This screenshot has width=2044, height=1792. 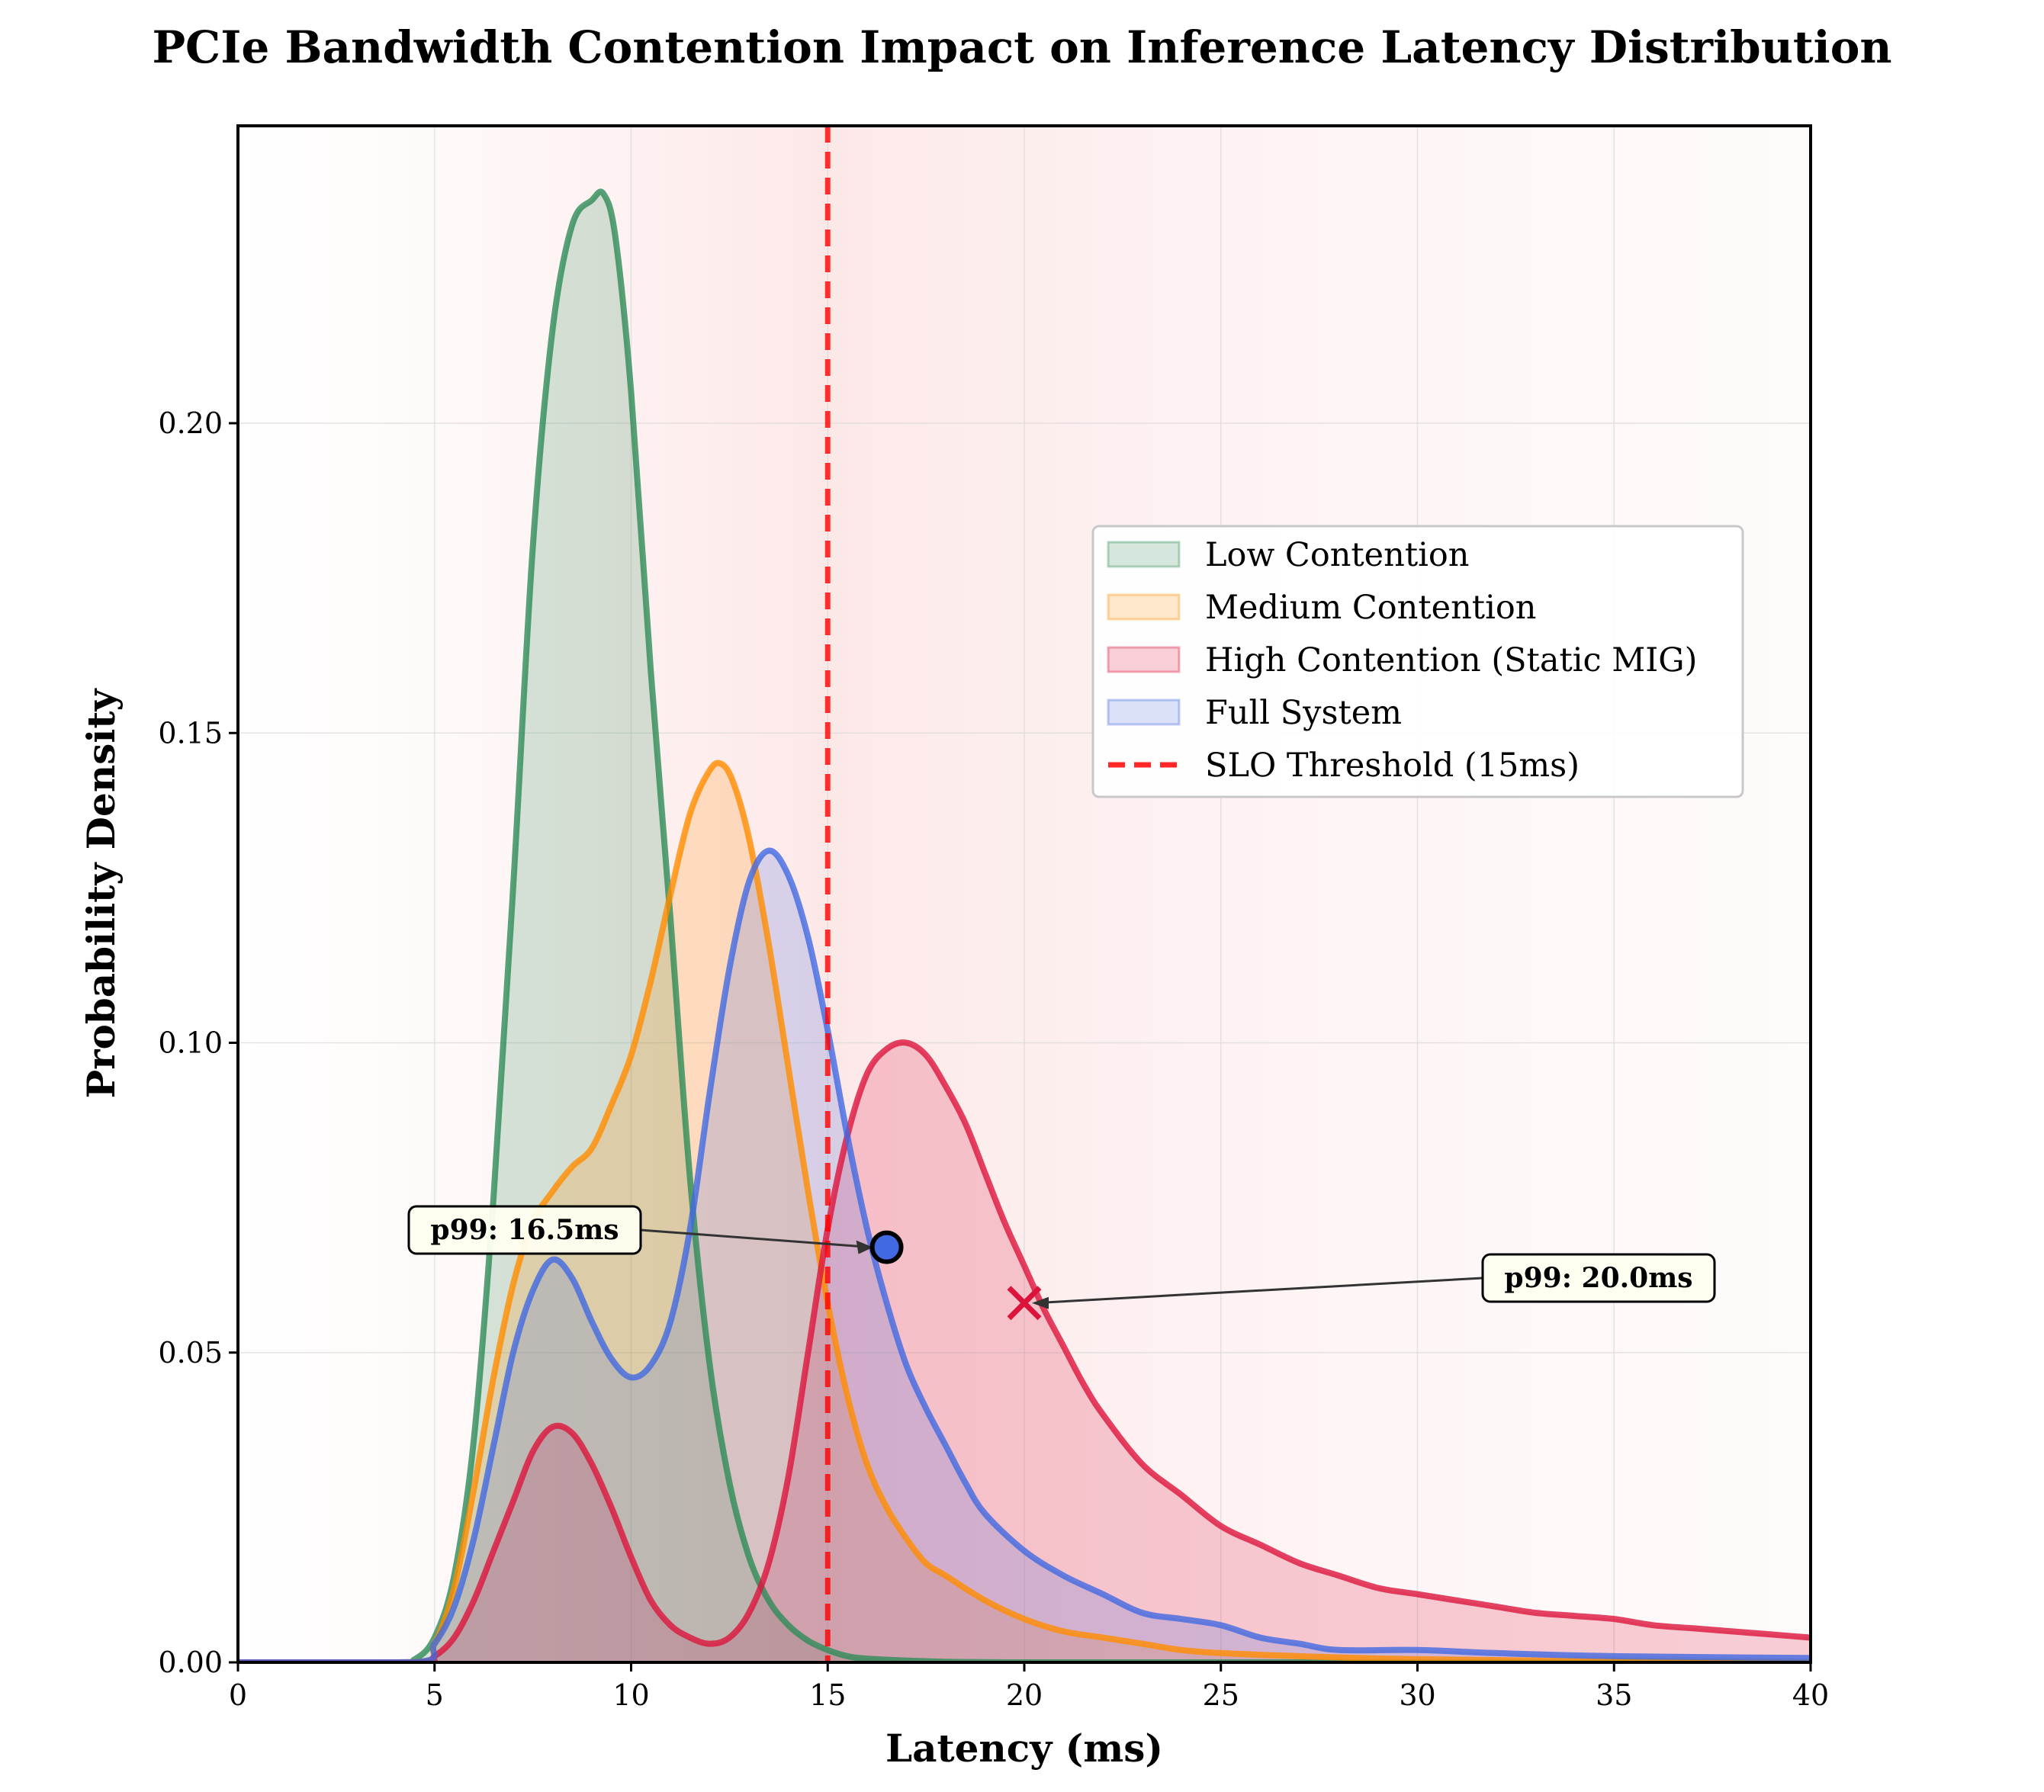 I want to click on annotation-box-high-contention, so click(x=1598, y=1278).